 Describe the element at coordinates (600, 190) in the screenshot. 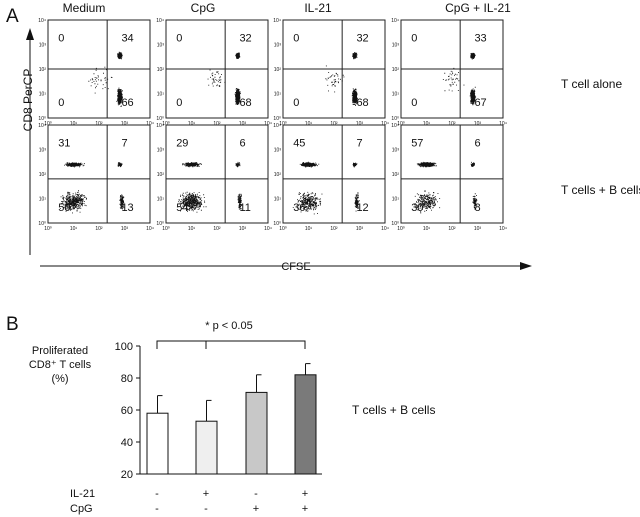

I see `row-label-t-cells-b-cells: T cells + B cells` at that location.